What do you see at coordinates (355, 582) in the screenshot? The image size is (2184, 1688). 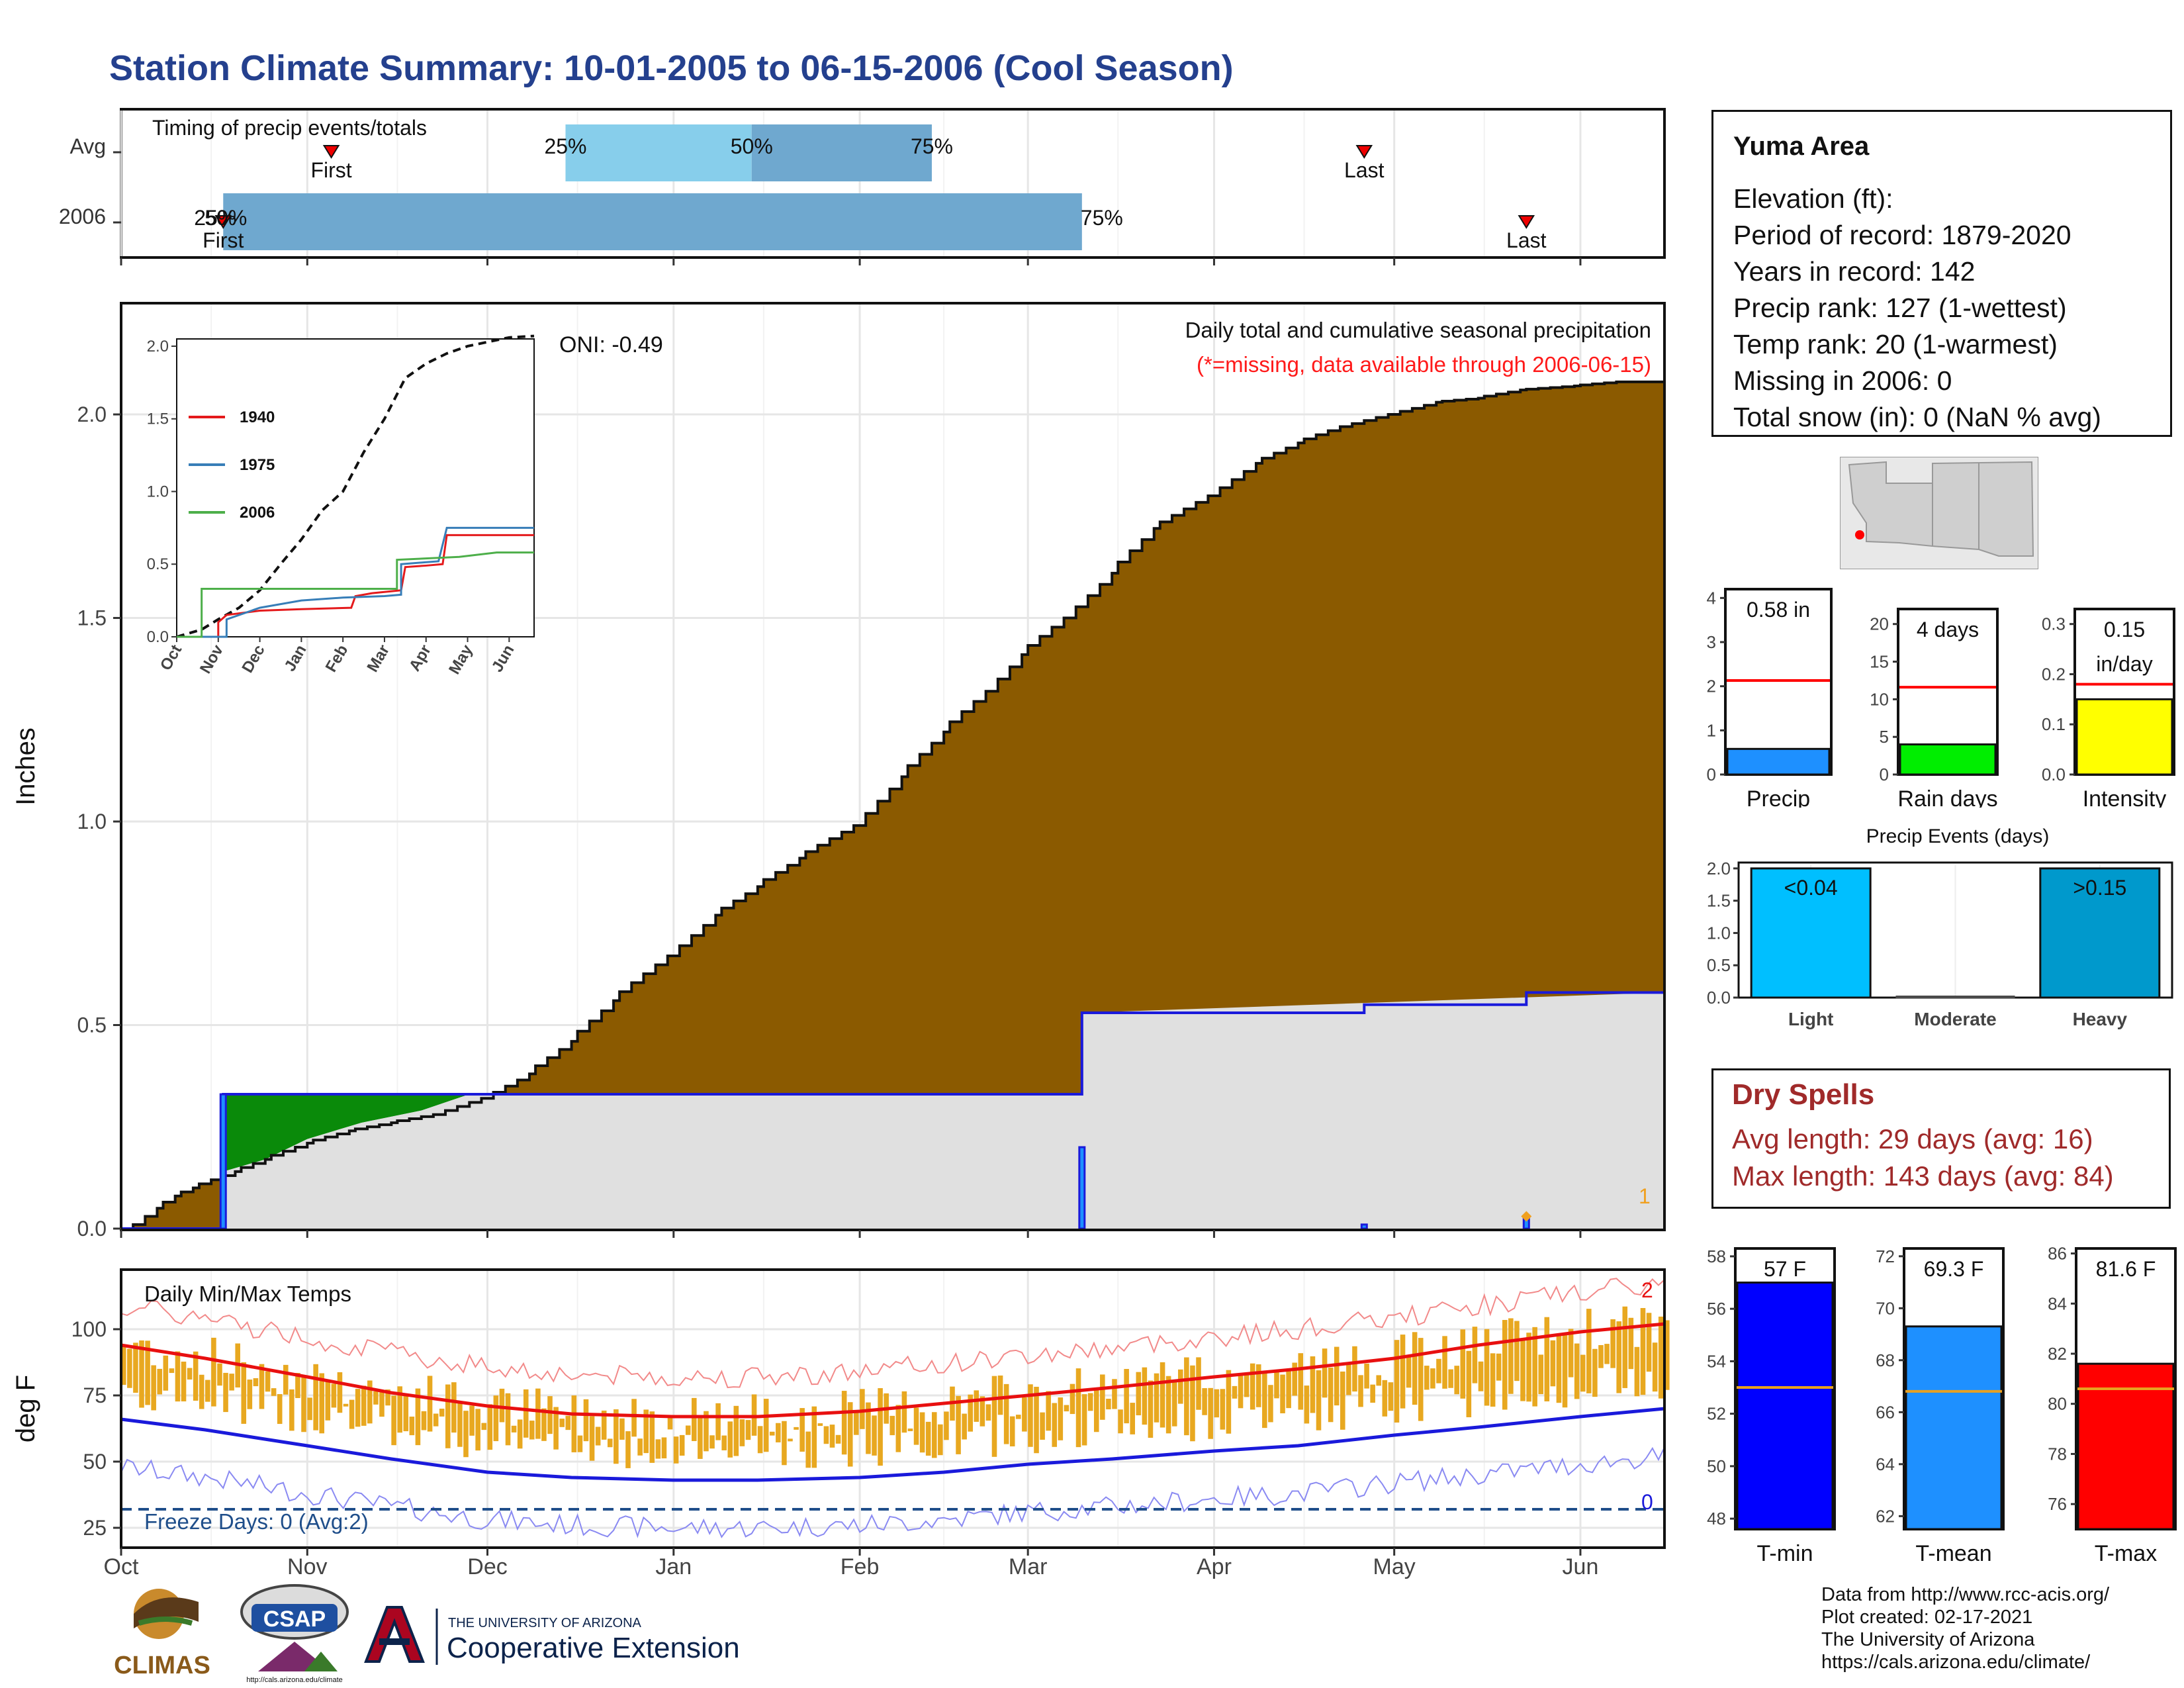 I see `inset-series-line` at bounding box center [355, 582].